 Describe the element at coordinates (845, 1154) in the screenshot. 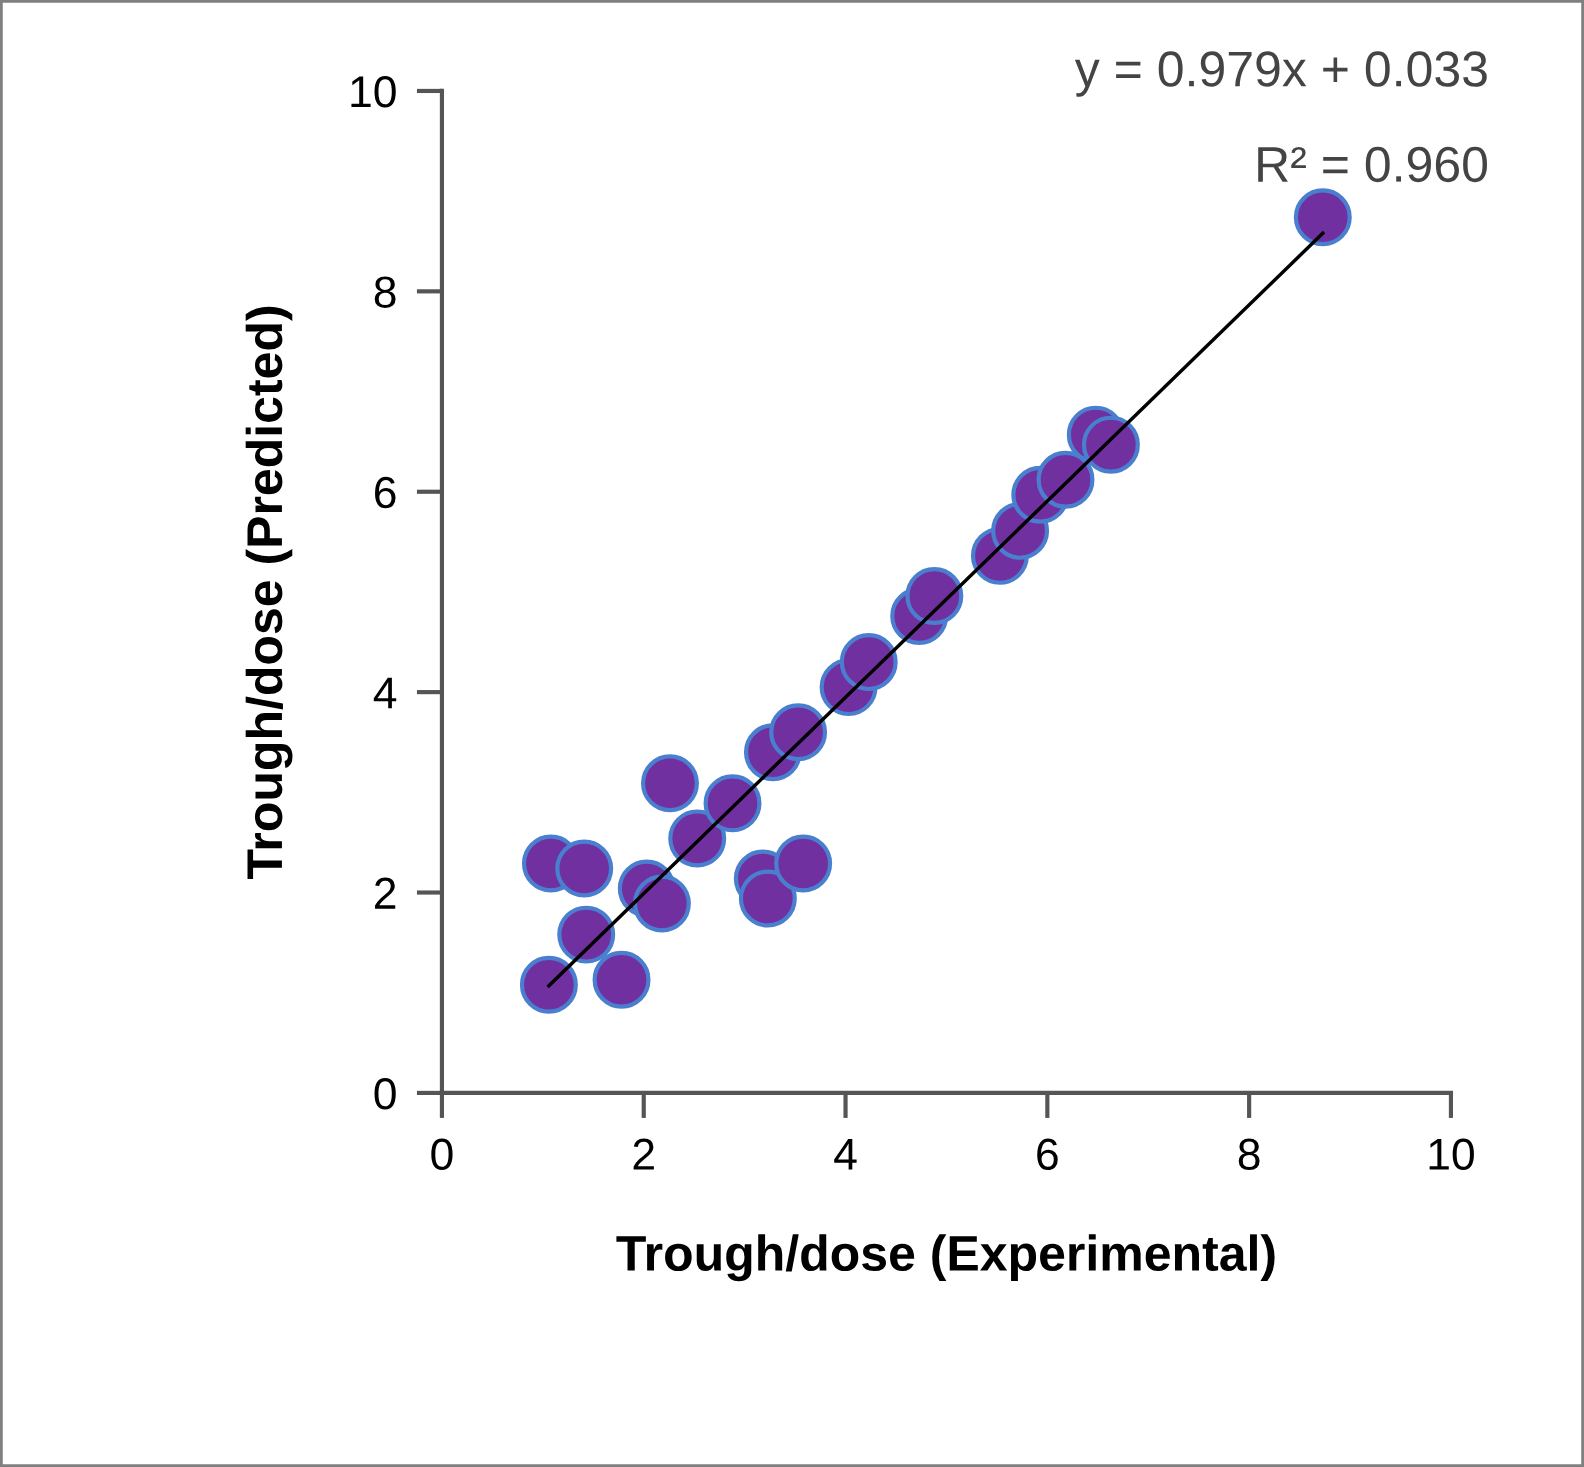

I see `x-tick-label: 4` at that location.